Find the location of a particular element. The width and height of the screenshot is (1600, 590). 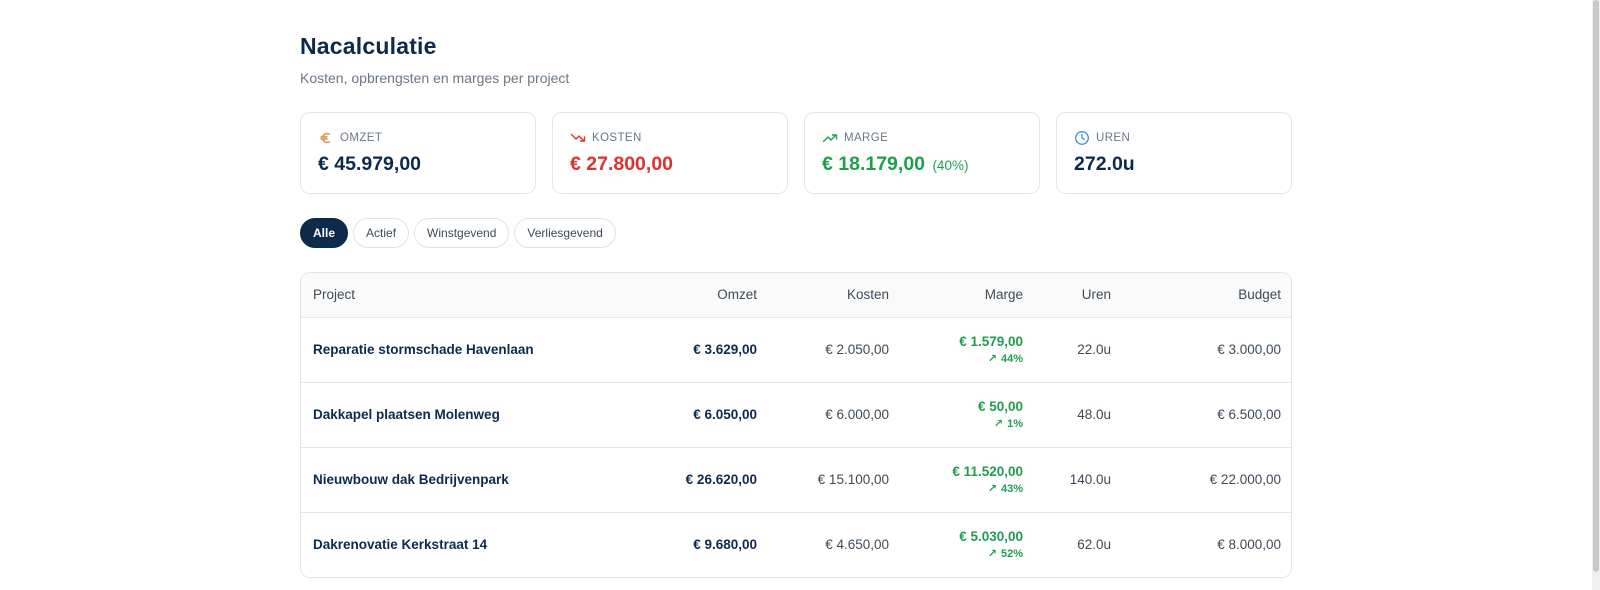

marge-percentage: ↗ 44% is located at coordinates (968, 359).